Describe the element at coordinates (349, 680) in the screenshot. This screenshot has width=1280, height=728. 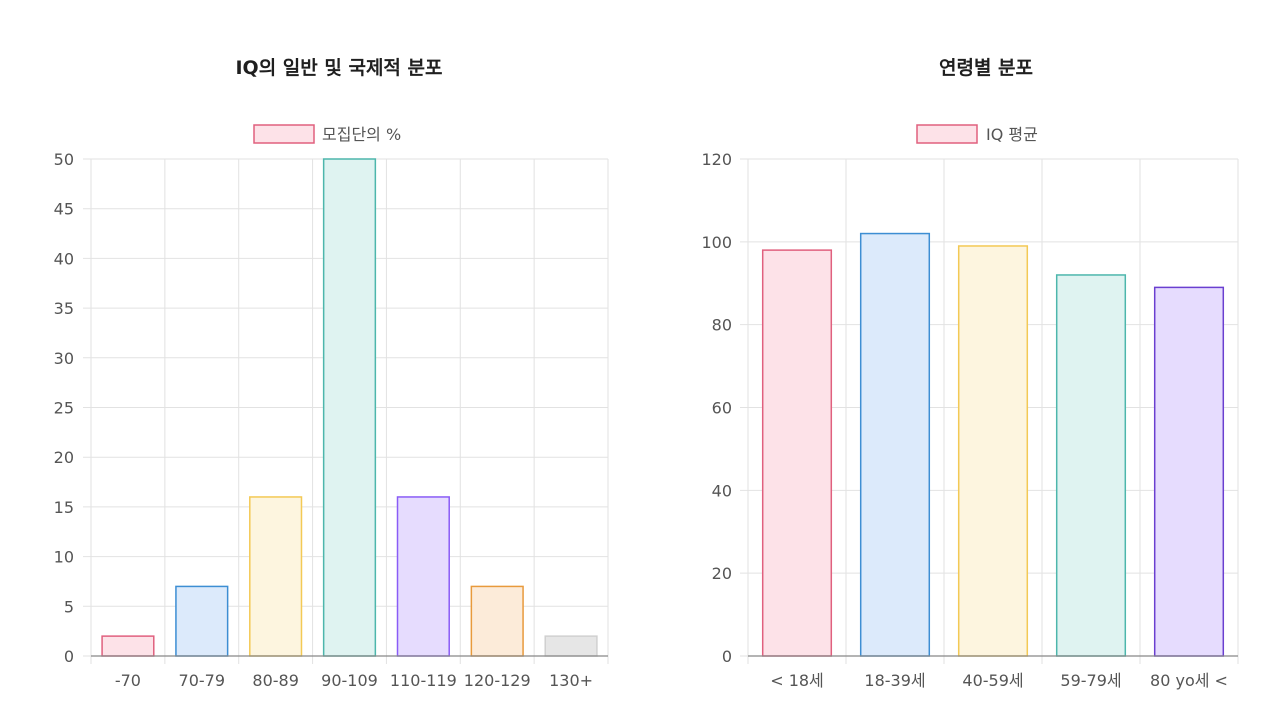
I see `x-tick-label: 90-109` at that location.